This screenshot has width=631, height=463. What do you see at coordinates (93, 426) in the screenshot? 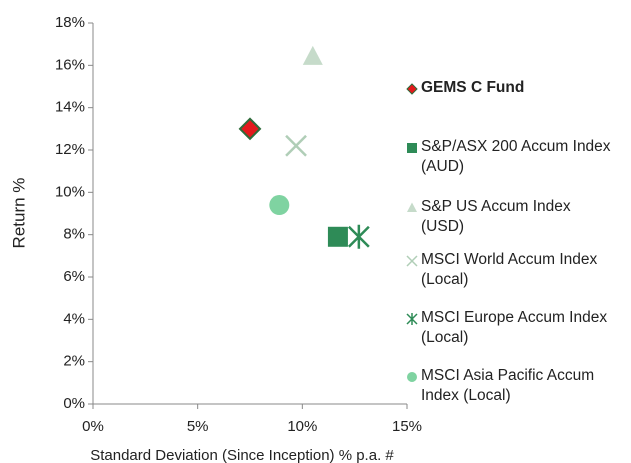
I see `x-tick-label: 0%` at bounding box center [93, 426].